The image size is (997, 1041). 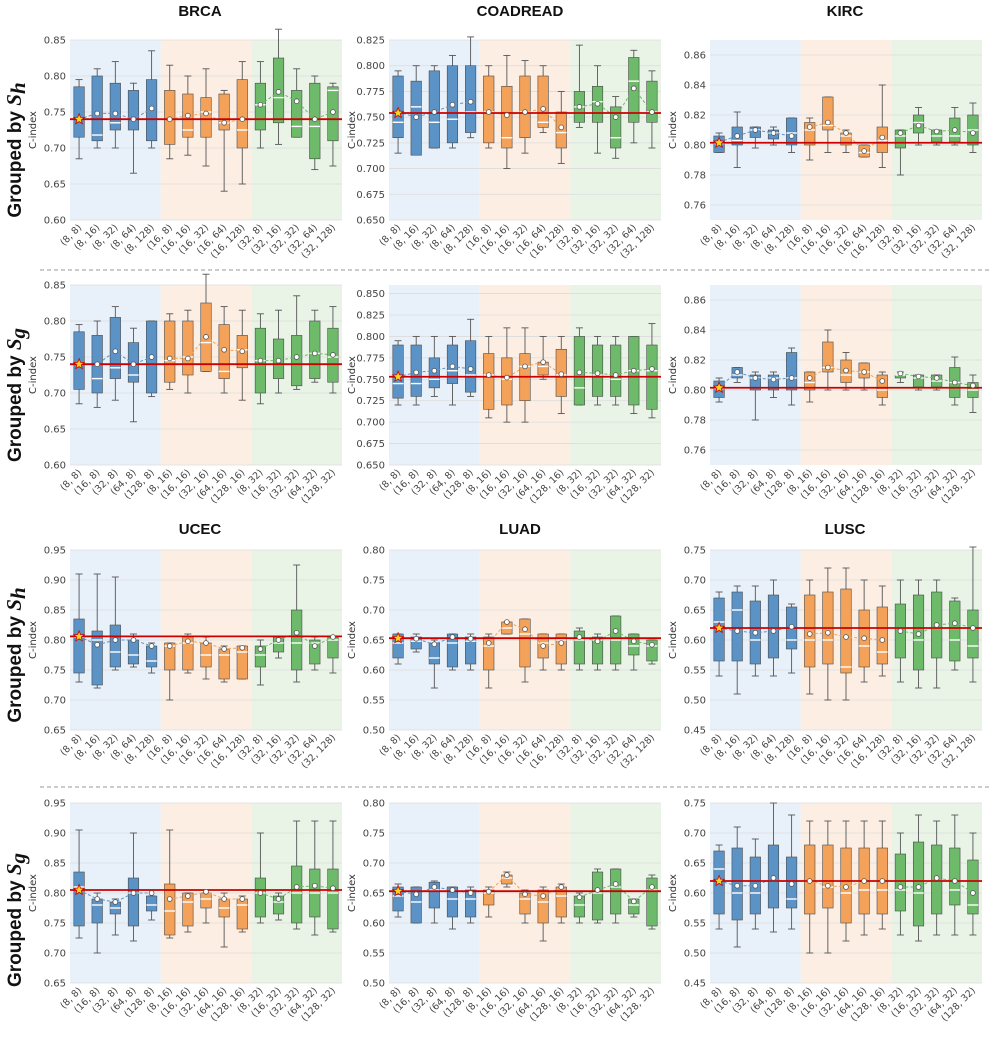 What do you see at coordinates (695, 116) in the screenshot?
I see `y-tick-label: 0.82` at bounding box center [695, 116].